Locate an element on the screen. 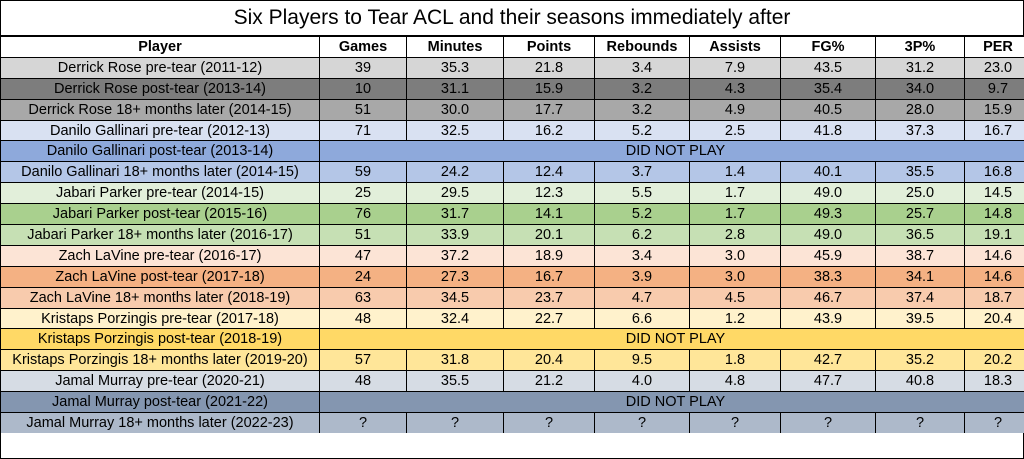 The height and width of the screenshot is (459, 1024). stat-cell: 40.1 is located at coordinates (828, 172).